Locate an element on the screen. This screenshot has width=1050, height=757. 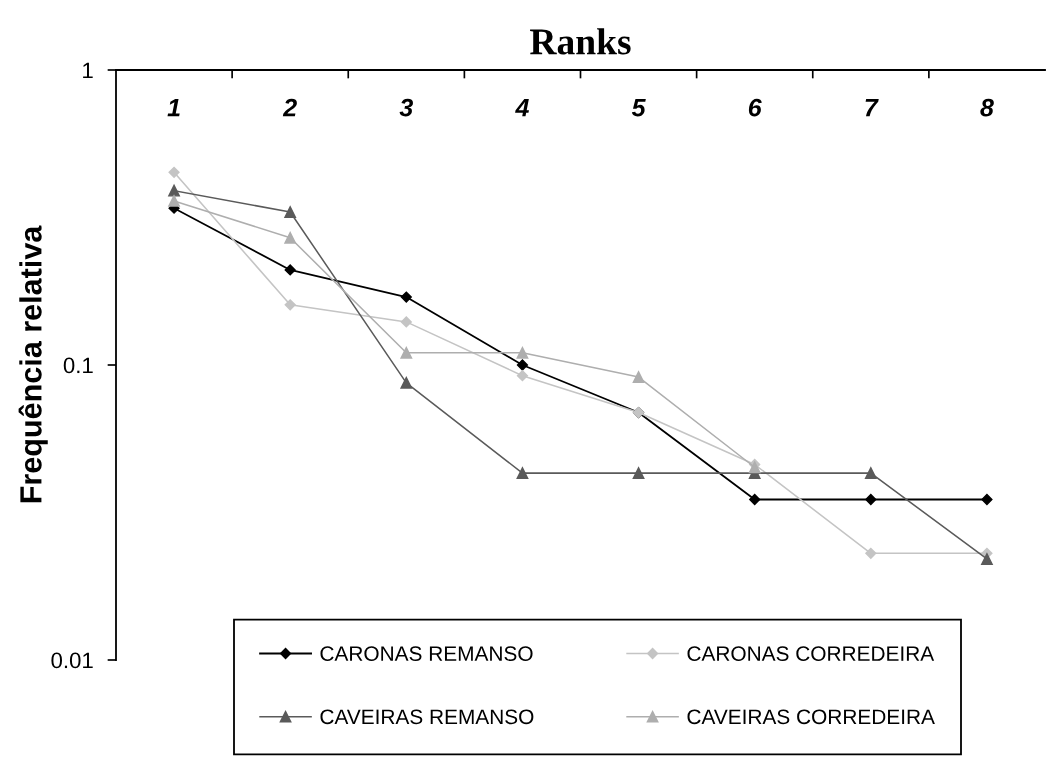
legend-label: CARONAS REMANSO is located at coordinates (426, 654).